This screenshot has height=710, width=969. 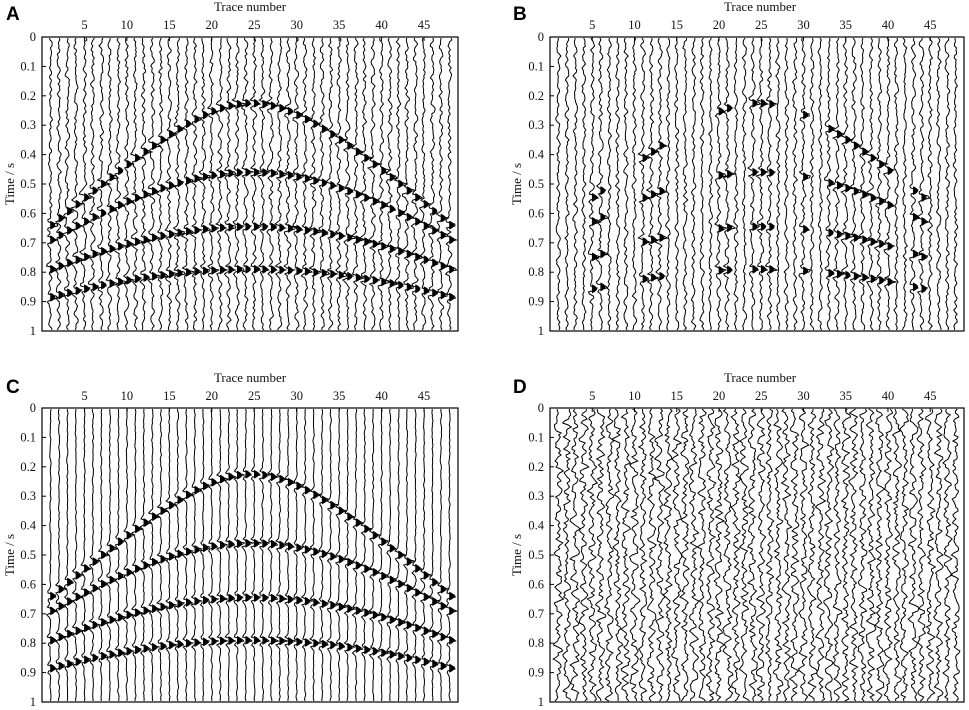 What do you see at coordinates (254, 396) in the screenshot?
I see `x-tick-label: 25` at bounding box center [254, 396].